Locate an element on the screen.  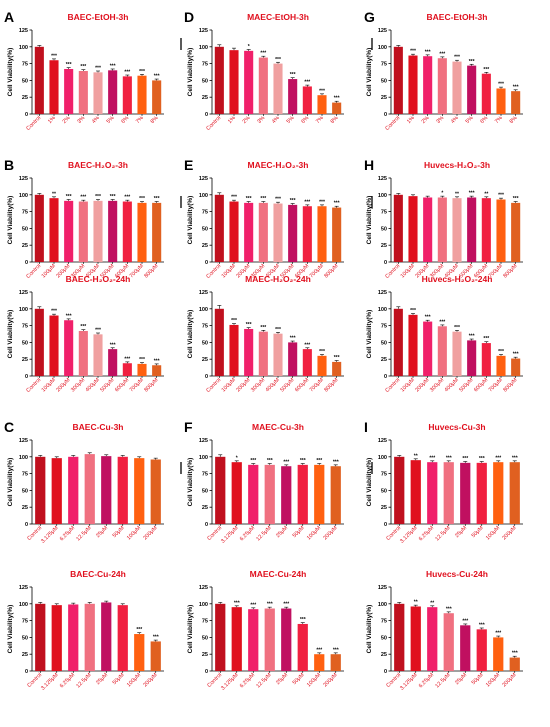
y-tick-label: 125 is located at coordinates (382, 179).